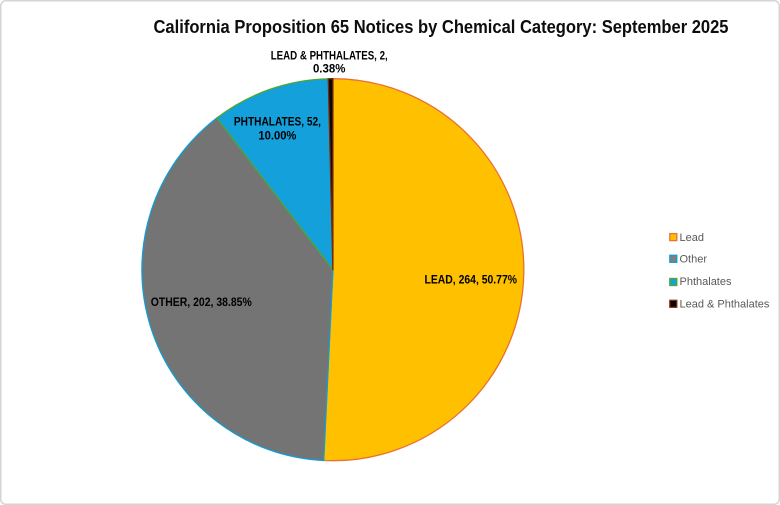 Image resolution: width=780 pixels, height=505 pixels. Describe the element at coordinates (706, 282) in the screenshot. I see `svg-text: Phthalates` at that location.